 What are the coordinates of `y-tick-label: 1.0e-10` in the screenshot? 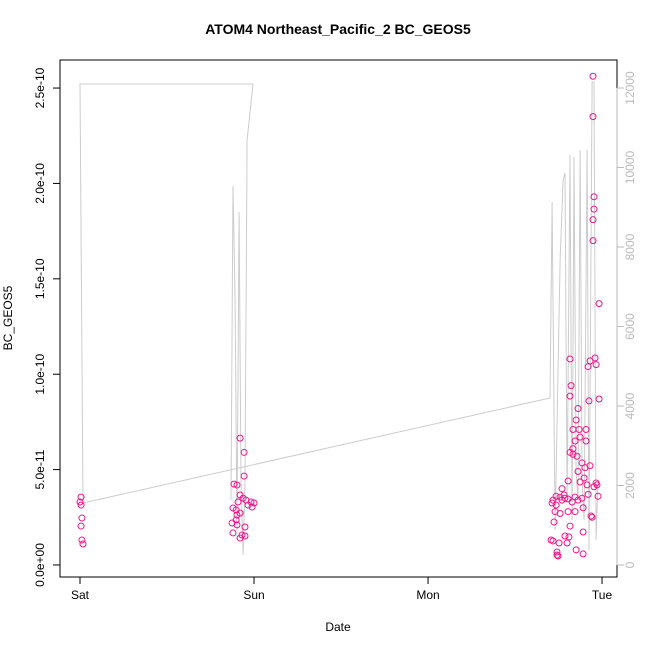 It's located at (40, 374).